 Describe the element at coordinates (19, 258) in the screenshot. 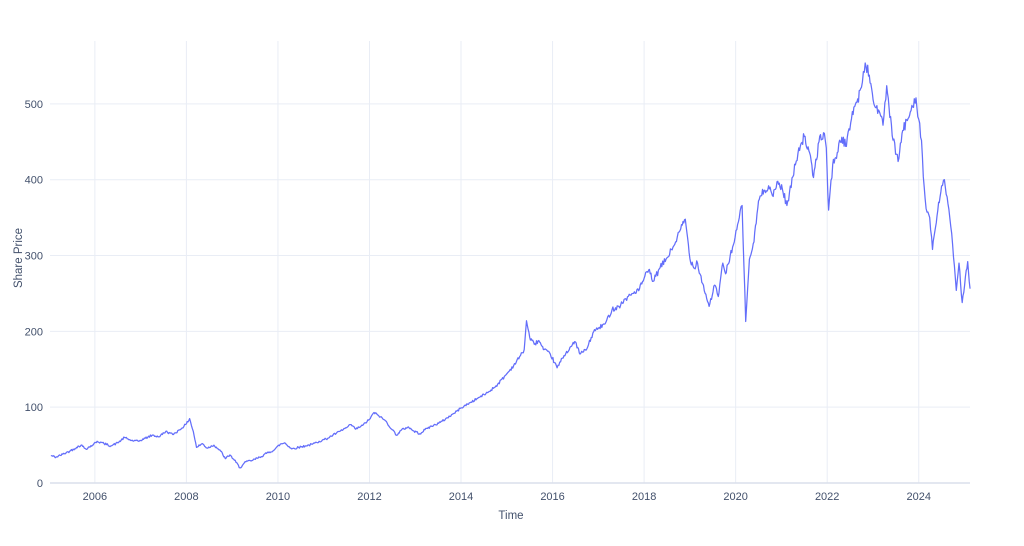

I see `y-axis-title: Share Price` at that location.